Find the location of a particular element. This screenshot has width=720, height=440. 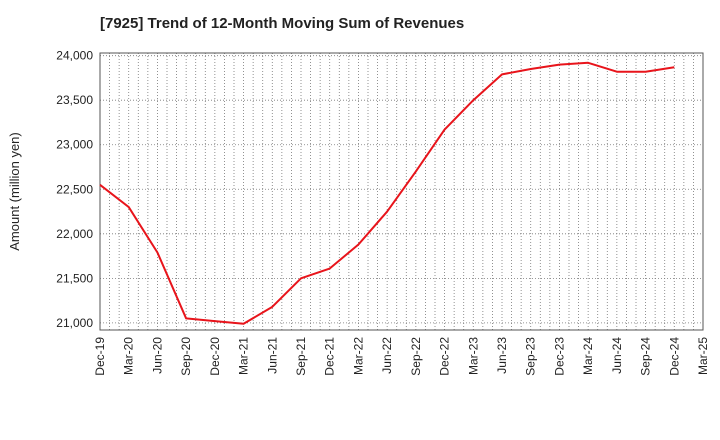

y-tick-label: 21,000 is located at coordinates (74, 323).